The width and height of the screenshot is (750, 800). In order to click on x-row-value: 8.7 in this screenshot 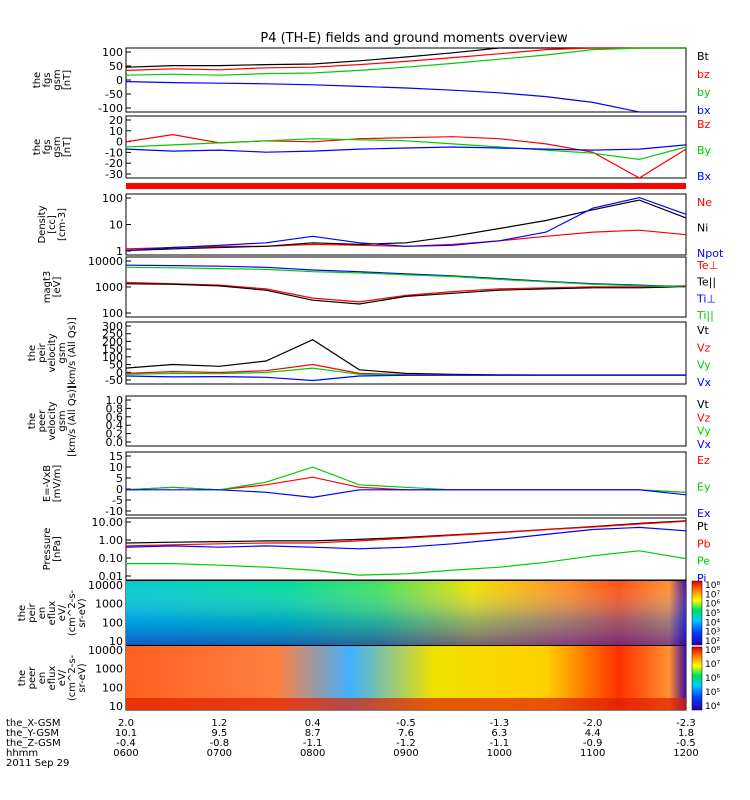, I will do `click(313, 733)`.